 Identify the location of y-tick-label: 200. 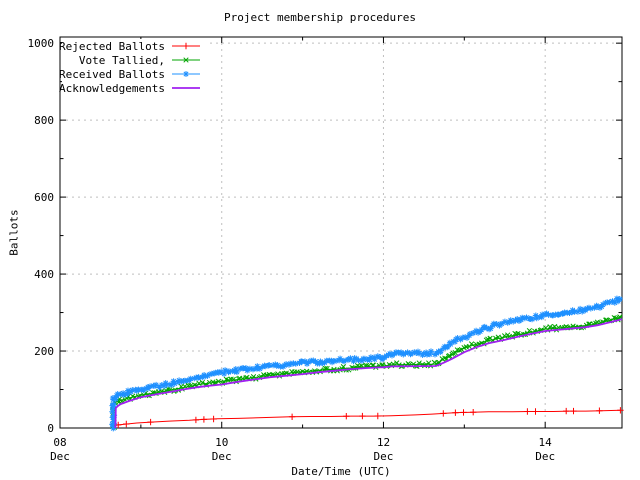
(44, 351).